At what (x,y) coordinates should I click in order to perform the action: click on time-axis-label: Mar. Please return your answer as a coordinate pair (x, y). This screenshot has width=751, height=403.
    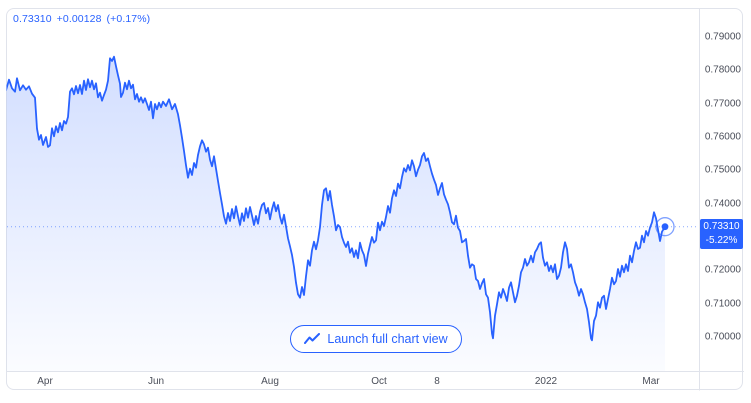
    Looking at the image, I should click on (651, 381).